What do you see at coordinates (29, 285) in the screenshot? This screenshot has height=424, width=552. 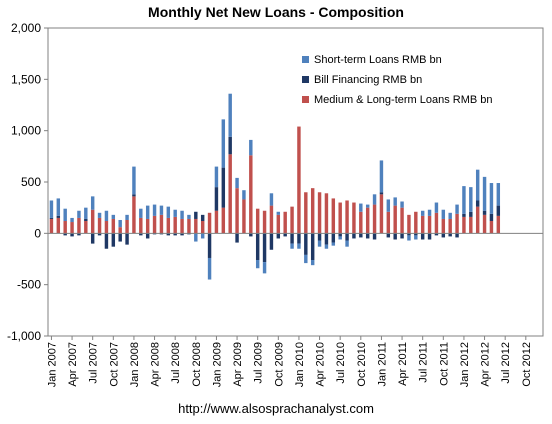 I see `y-tick-label: -500` at bounding box center [29, 285].